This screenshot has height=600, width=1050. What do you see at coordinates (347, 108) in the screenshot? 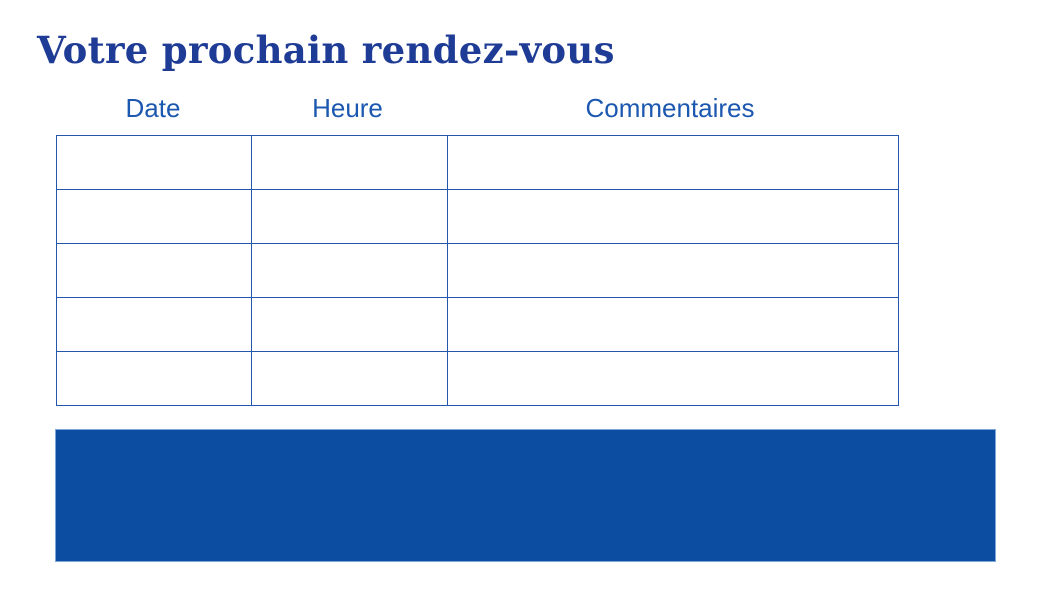
I see `column-header-heure: Heure` at bounding box center [347, 108].